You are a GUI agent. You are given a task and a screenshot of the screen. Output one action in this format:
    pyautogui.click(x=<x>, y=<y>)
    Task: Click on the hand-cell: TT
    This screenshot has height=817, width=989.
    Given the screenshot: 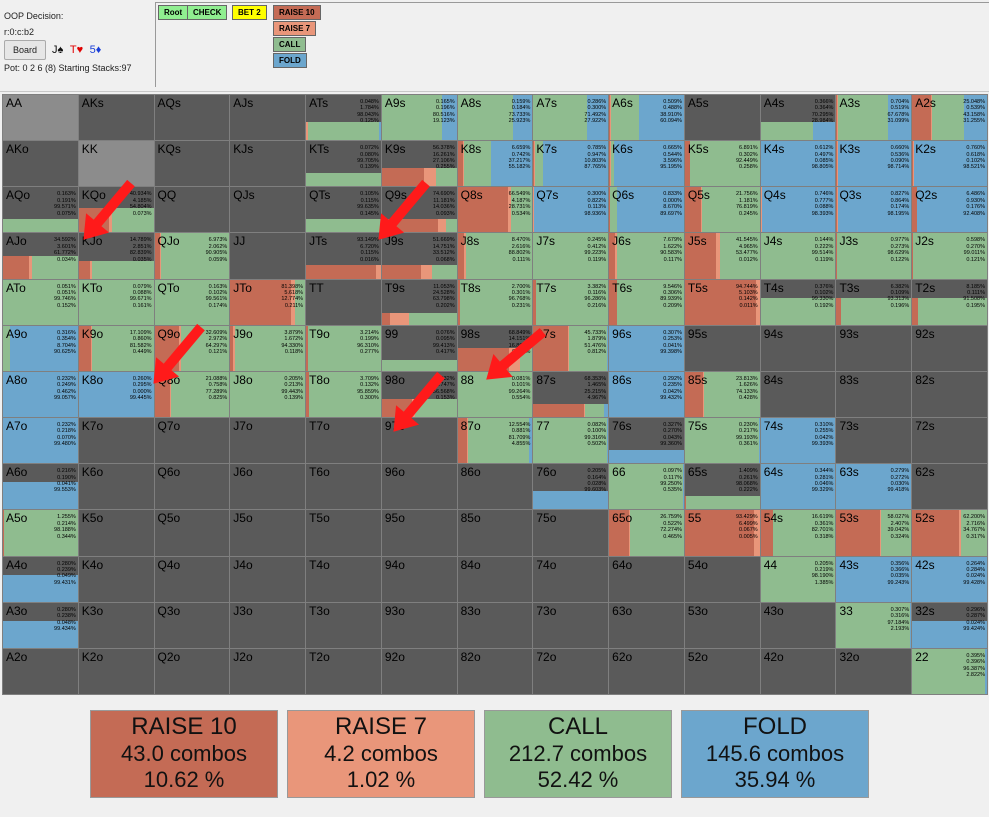 What is the action you would take?
    pyautogui.click(x=343, y=302)
    